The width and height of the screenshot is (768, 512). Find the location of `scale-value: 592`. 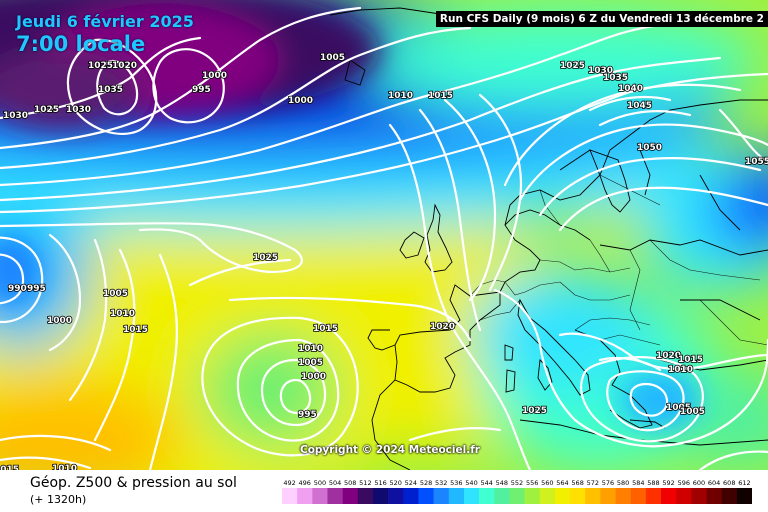

scale-value: 592 is located at coordinates (668, 483).